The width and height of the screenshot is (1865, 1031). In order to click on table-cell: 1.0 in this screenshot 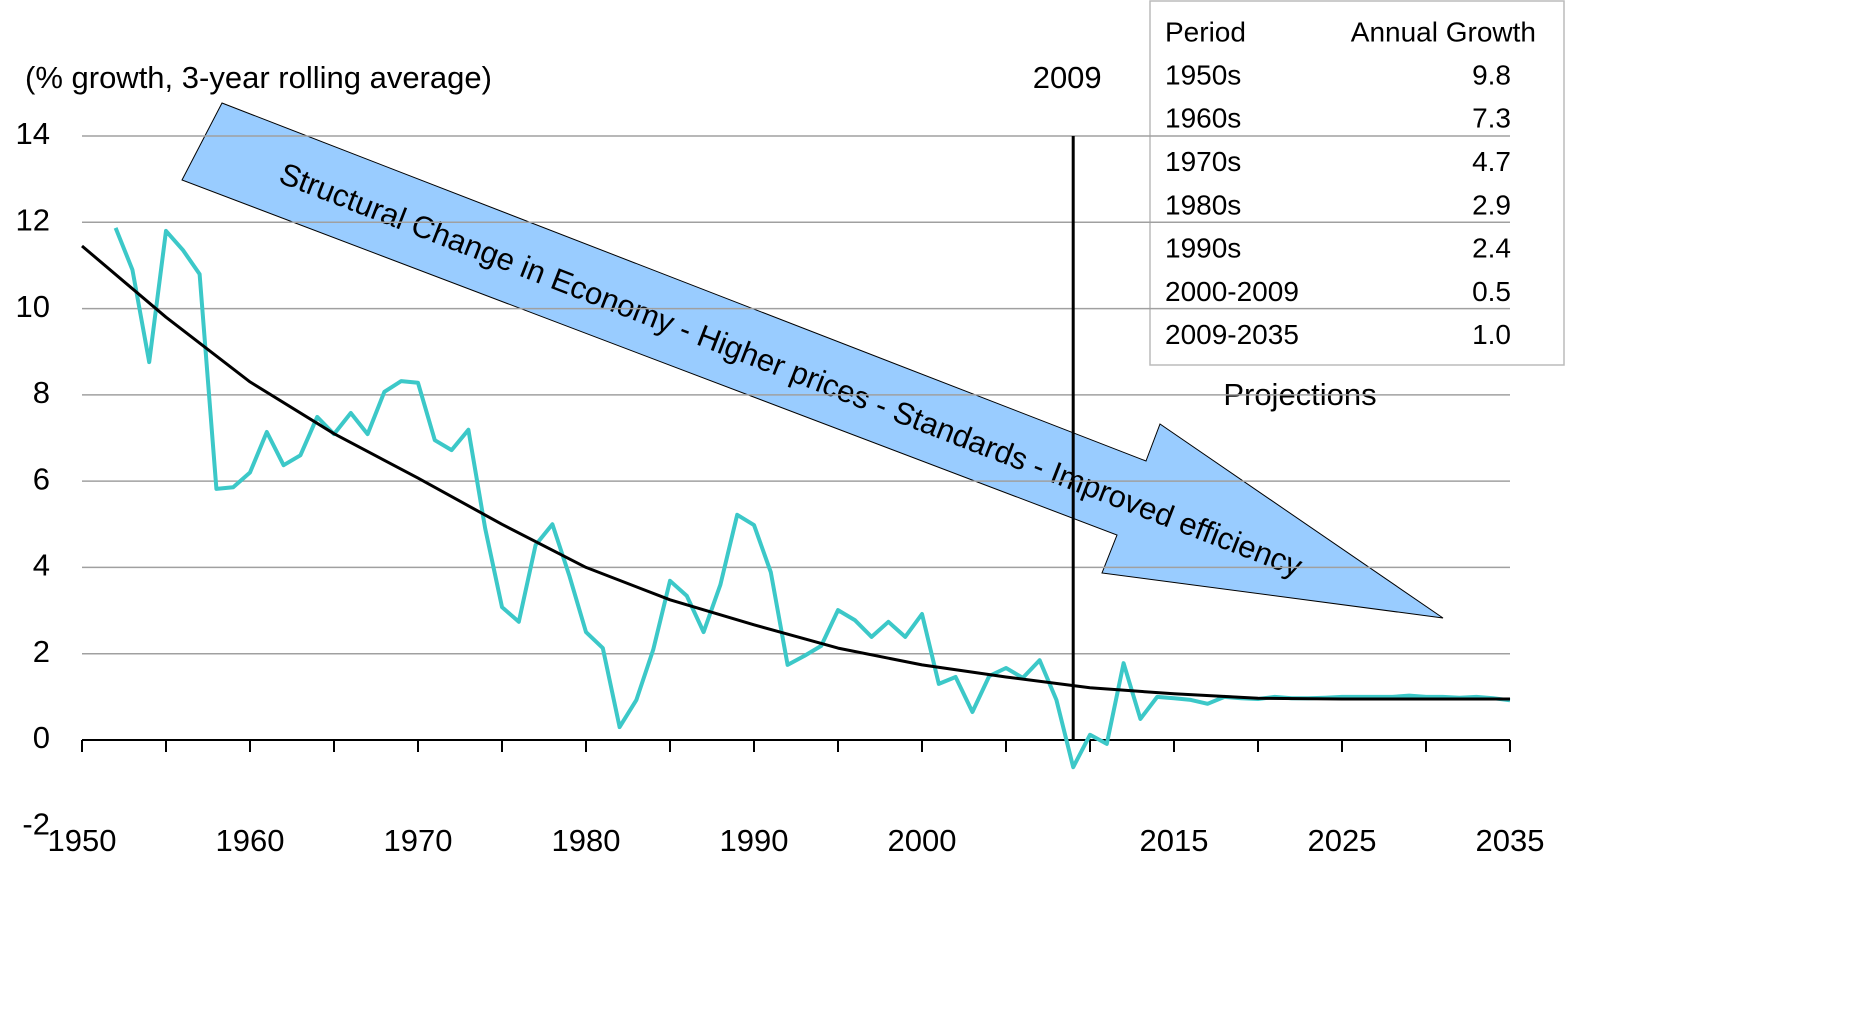, I will do `click(1491, 334)`.